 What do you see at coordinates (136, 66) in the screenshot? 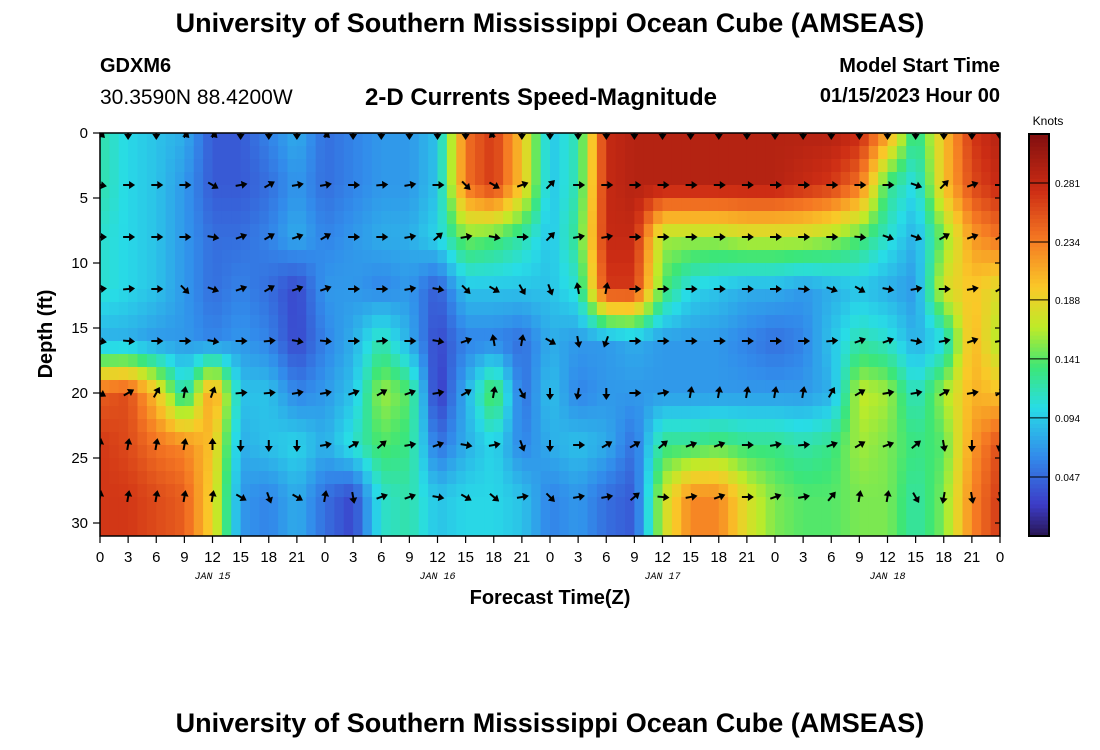
I see `station-id: GDXM6` at bounding box center [136, 66].